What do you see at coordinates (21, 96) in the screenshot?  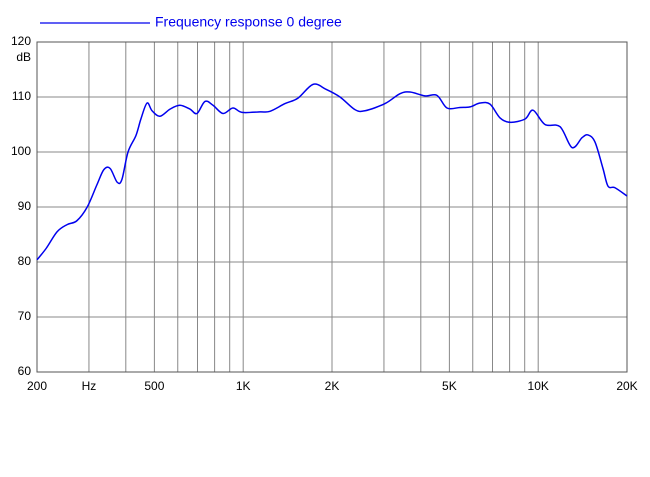 I see `y-tick-label: 110` at bounding box center [21, 96].